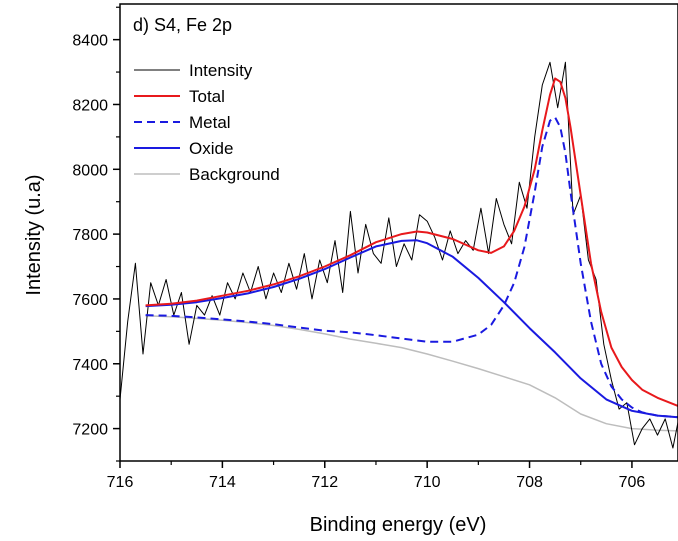 This screenshot has height=541, width=678. What do you see at coordinates (398, 525) in the screenshot?
I see `x-axis-title: Binding energy (eV)` at bounding box center [398, 525].